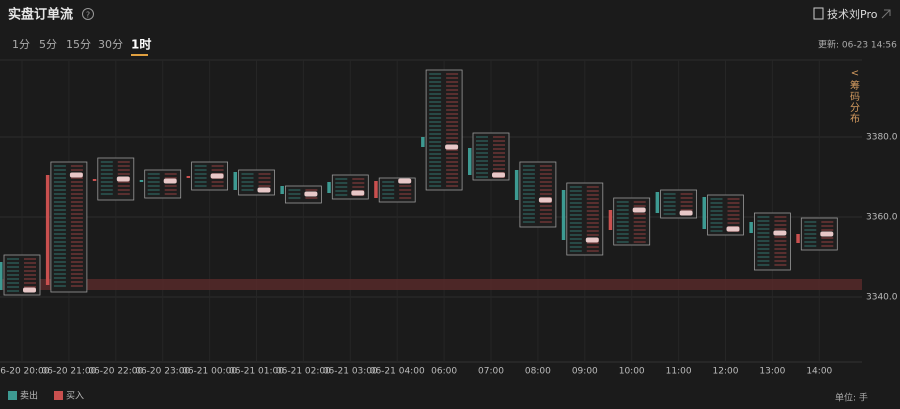  I want to click on brand: 技术刘Pro, so click(852, 14).